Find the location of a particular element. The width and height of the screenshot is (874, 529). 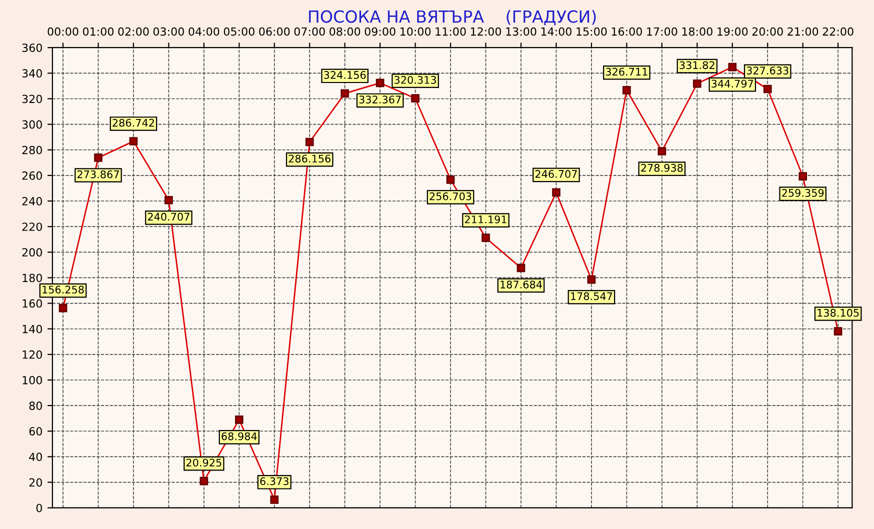

x-tick-label: 12:00 is located at coordinates (486, 31).